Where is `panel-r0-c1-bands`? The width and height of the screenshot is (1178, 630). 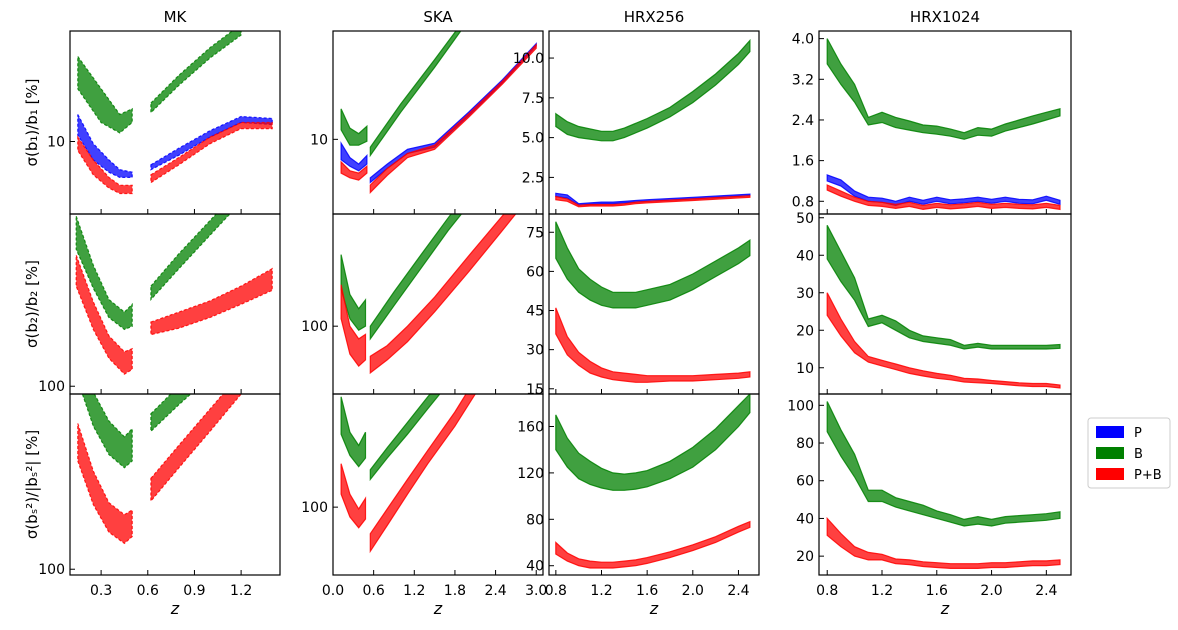
panel-r0-c1-bands is located at coordinates (438, 112).